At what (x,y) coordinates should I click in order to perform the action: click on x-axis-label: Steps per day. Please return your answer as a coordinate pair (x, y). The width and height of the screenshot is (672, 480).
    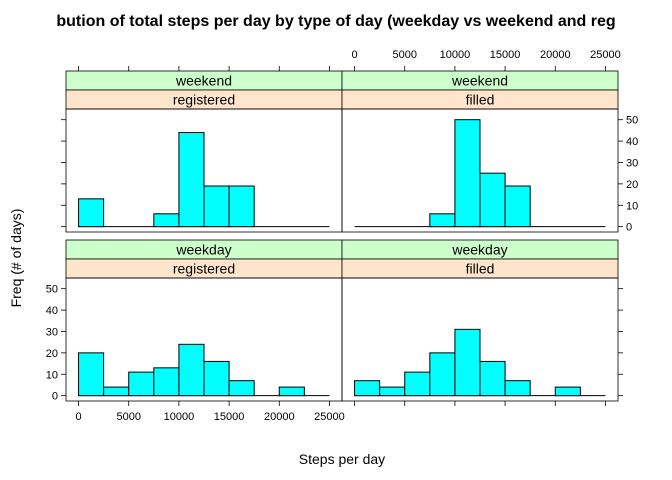
    Looking at the image, I should click on (342, 459).